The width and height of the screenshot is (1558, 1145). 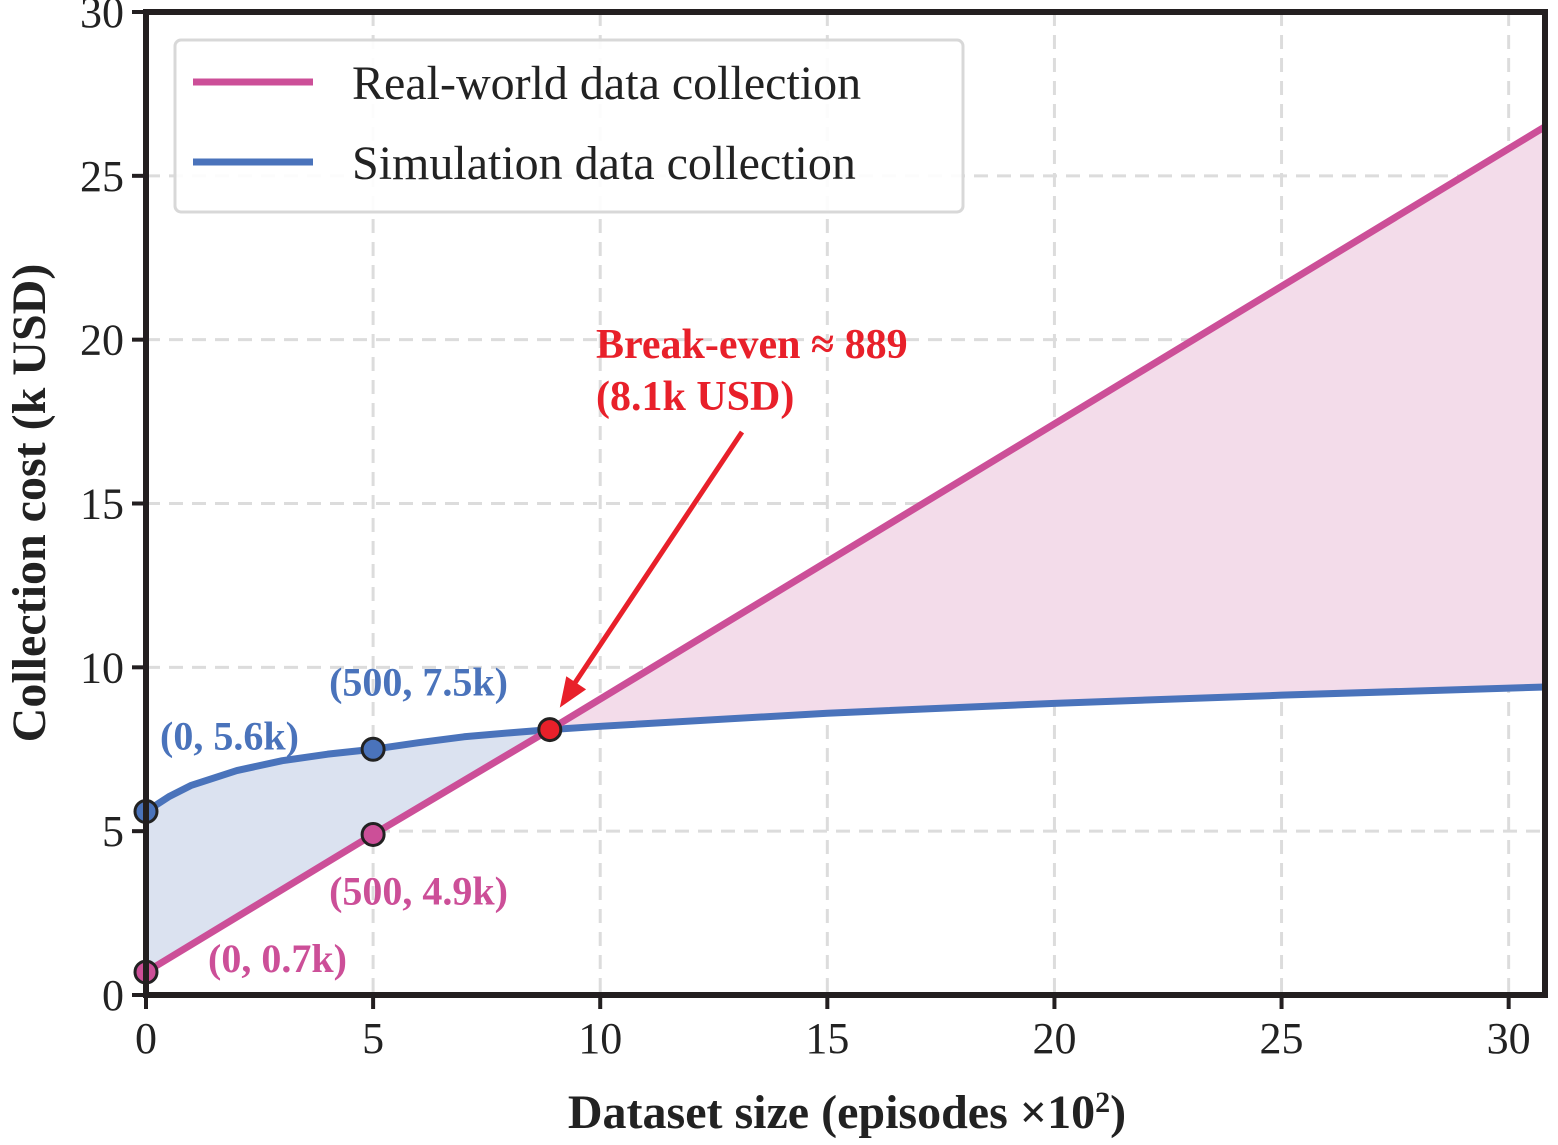 What do you see at coordinates (655, 562) in the screenshot?
I see `break-even-arrow-shaft` at bounding box center [655, 562].